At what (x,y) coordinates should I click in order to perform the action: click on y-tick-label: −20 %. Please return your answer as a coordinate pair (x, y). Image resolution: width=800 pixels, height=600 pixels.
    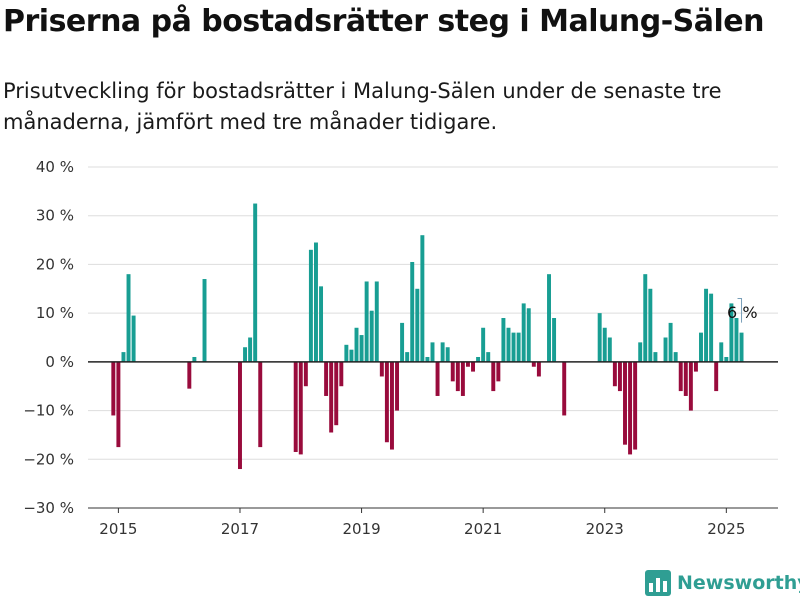
    Looking at the image, I should click on (48, 459).